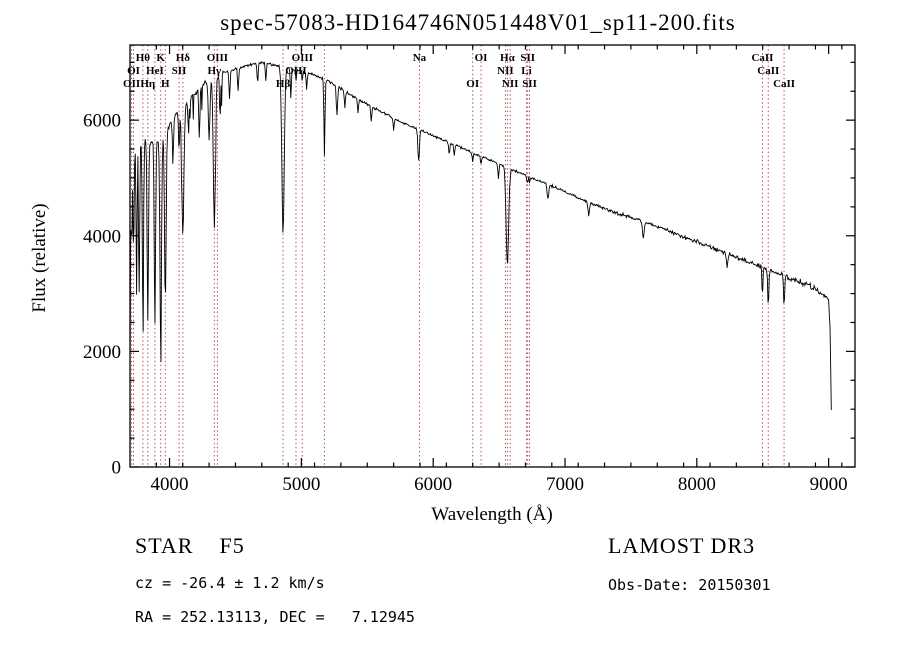 The image size is (900, 649). What do you see at coordinates (39, 257) in the screenshot?
I see `y-axis-label: Flux (relative)` at bounding box center [39, 257].